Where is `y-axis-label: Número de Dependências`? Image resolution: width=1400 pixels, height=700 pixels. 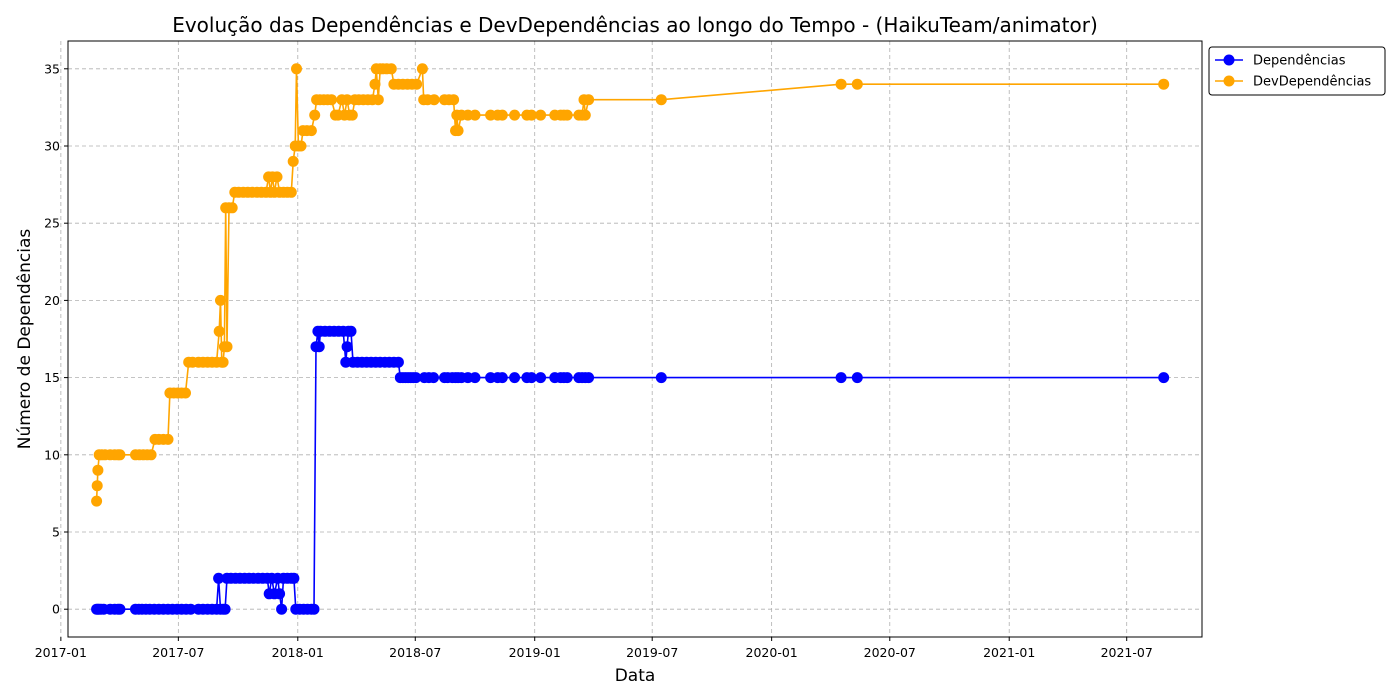
y-axis-label: Número de Dependências is located at coordinates (25, 339).